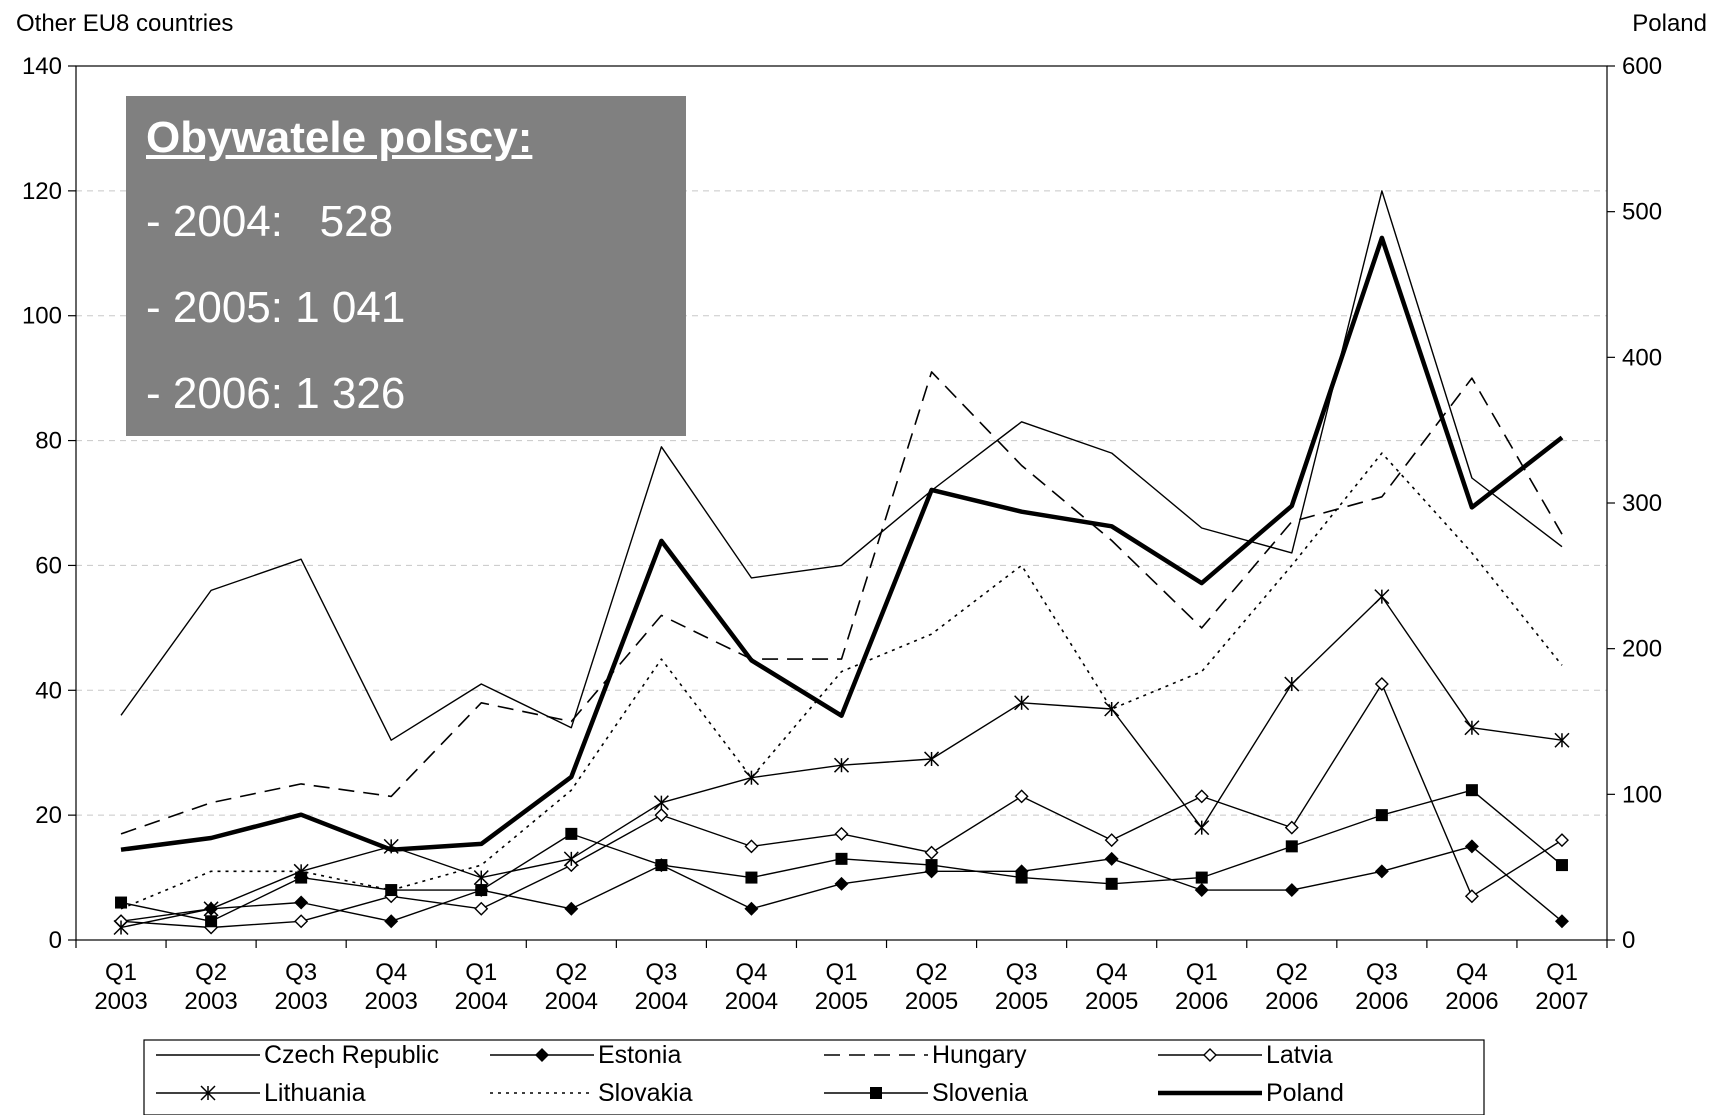 This screenshot has width=1713, height=1115. Describe the element at coordinates (276, 307) in the screenshot. I see `annotation-line-2005: - 2005: 1 041` at that location.